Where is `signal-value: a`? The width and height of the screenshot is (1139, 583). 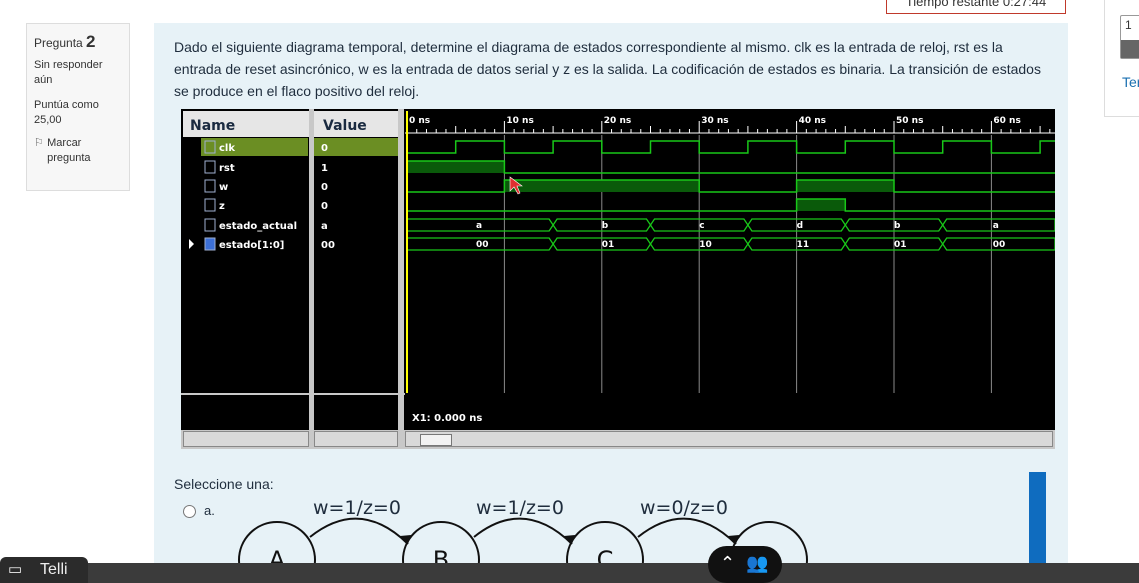 signal-value: a is located at coordinates (324, 226).